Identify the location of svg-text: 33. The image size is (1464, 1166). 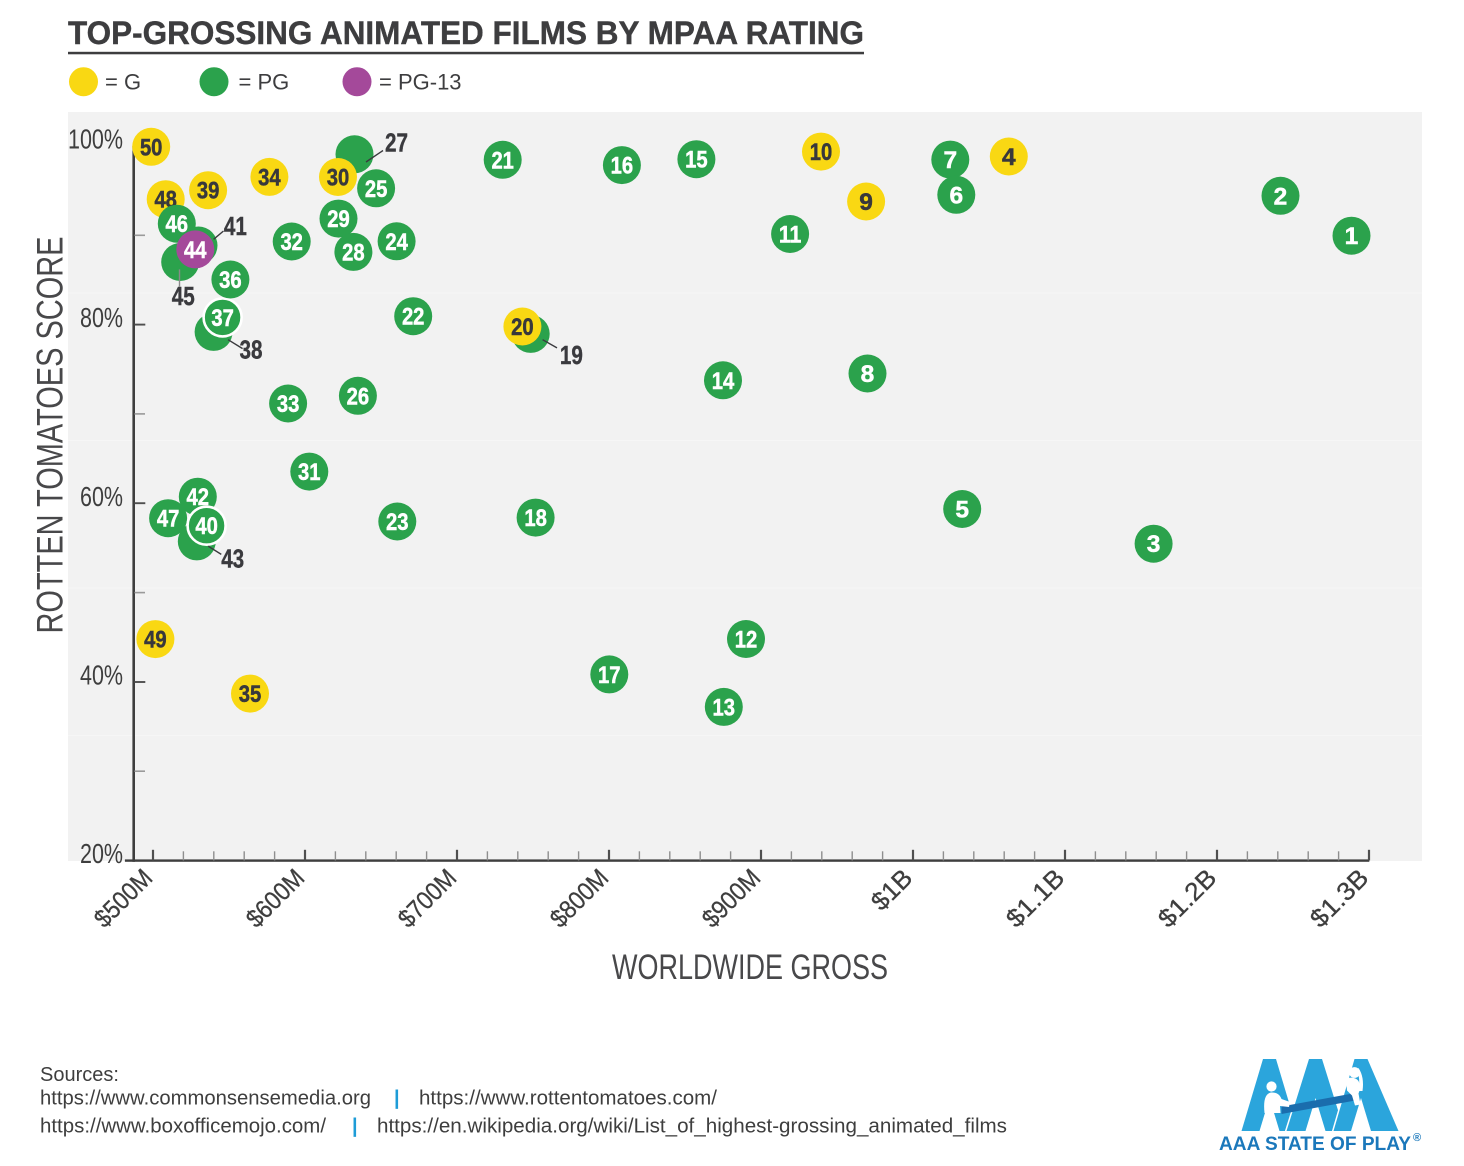
(288, 404).